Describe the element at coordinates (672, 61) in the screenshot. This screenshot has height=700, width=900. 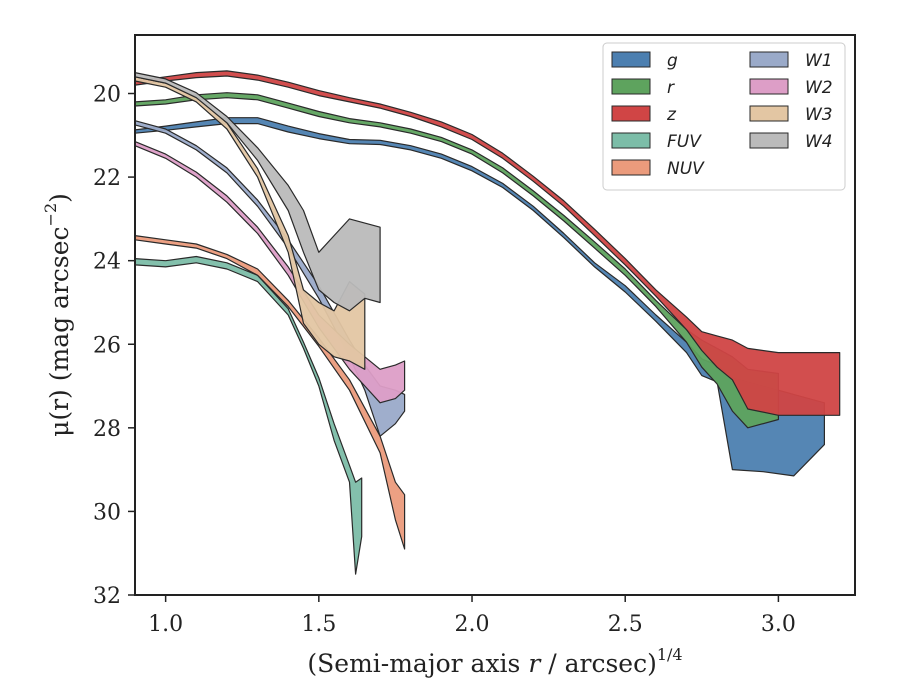
I see `legend-label-g: g` at that location.